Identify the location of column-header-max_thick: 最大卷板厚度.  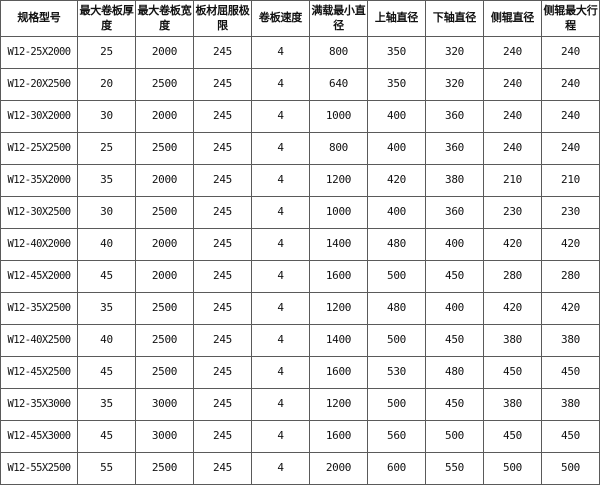
(106, 18).